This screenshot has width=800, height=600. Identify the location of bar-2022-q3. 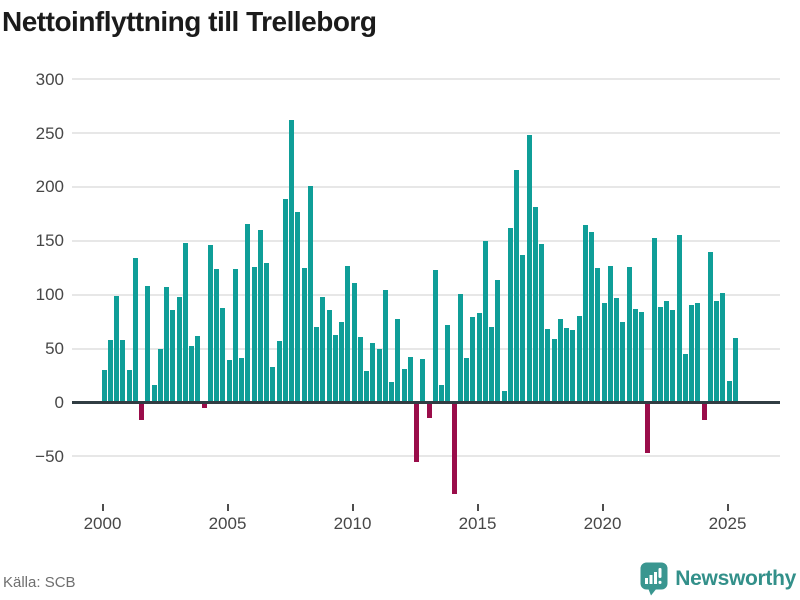
(666, 352).